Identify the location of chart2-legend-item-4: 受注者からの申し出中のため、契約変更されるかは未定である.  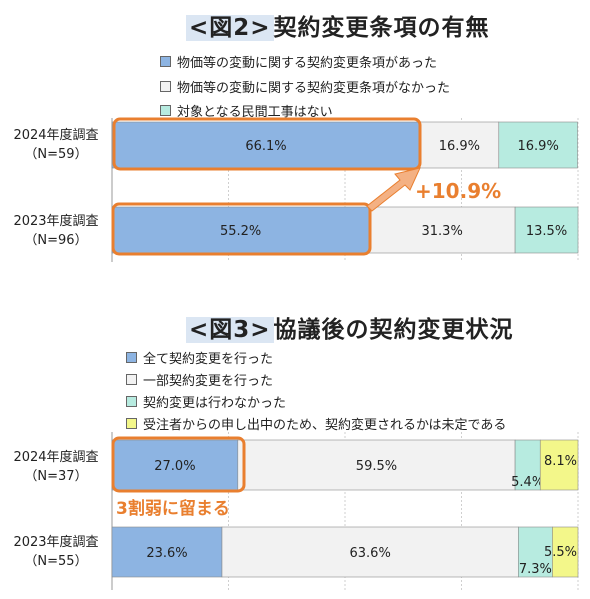
(316, 423).